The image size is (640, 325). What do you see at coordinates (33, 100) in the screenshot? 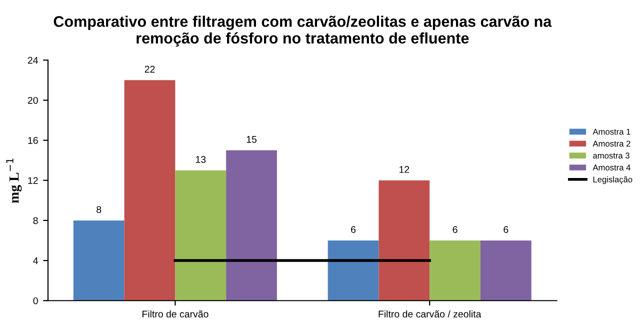
I see `y-tick-label: 20` at bounding box center [33, 100].